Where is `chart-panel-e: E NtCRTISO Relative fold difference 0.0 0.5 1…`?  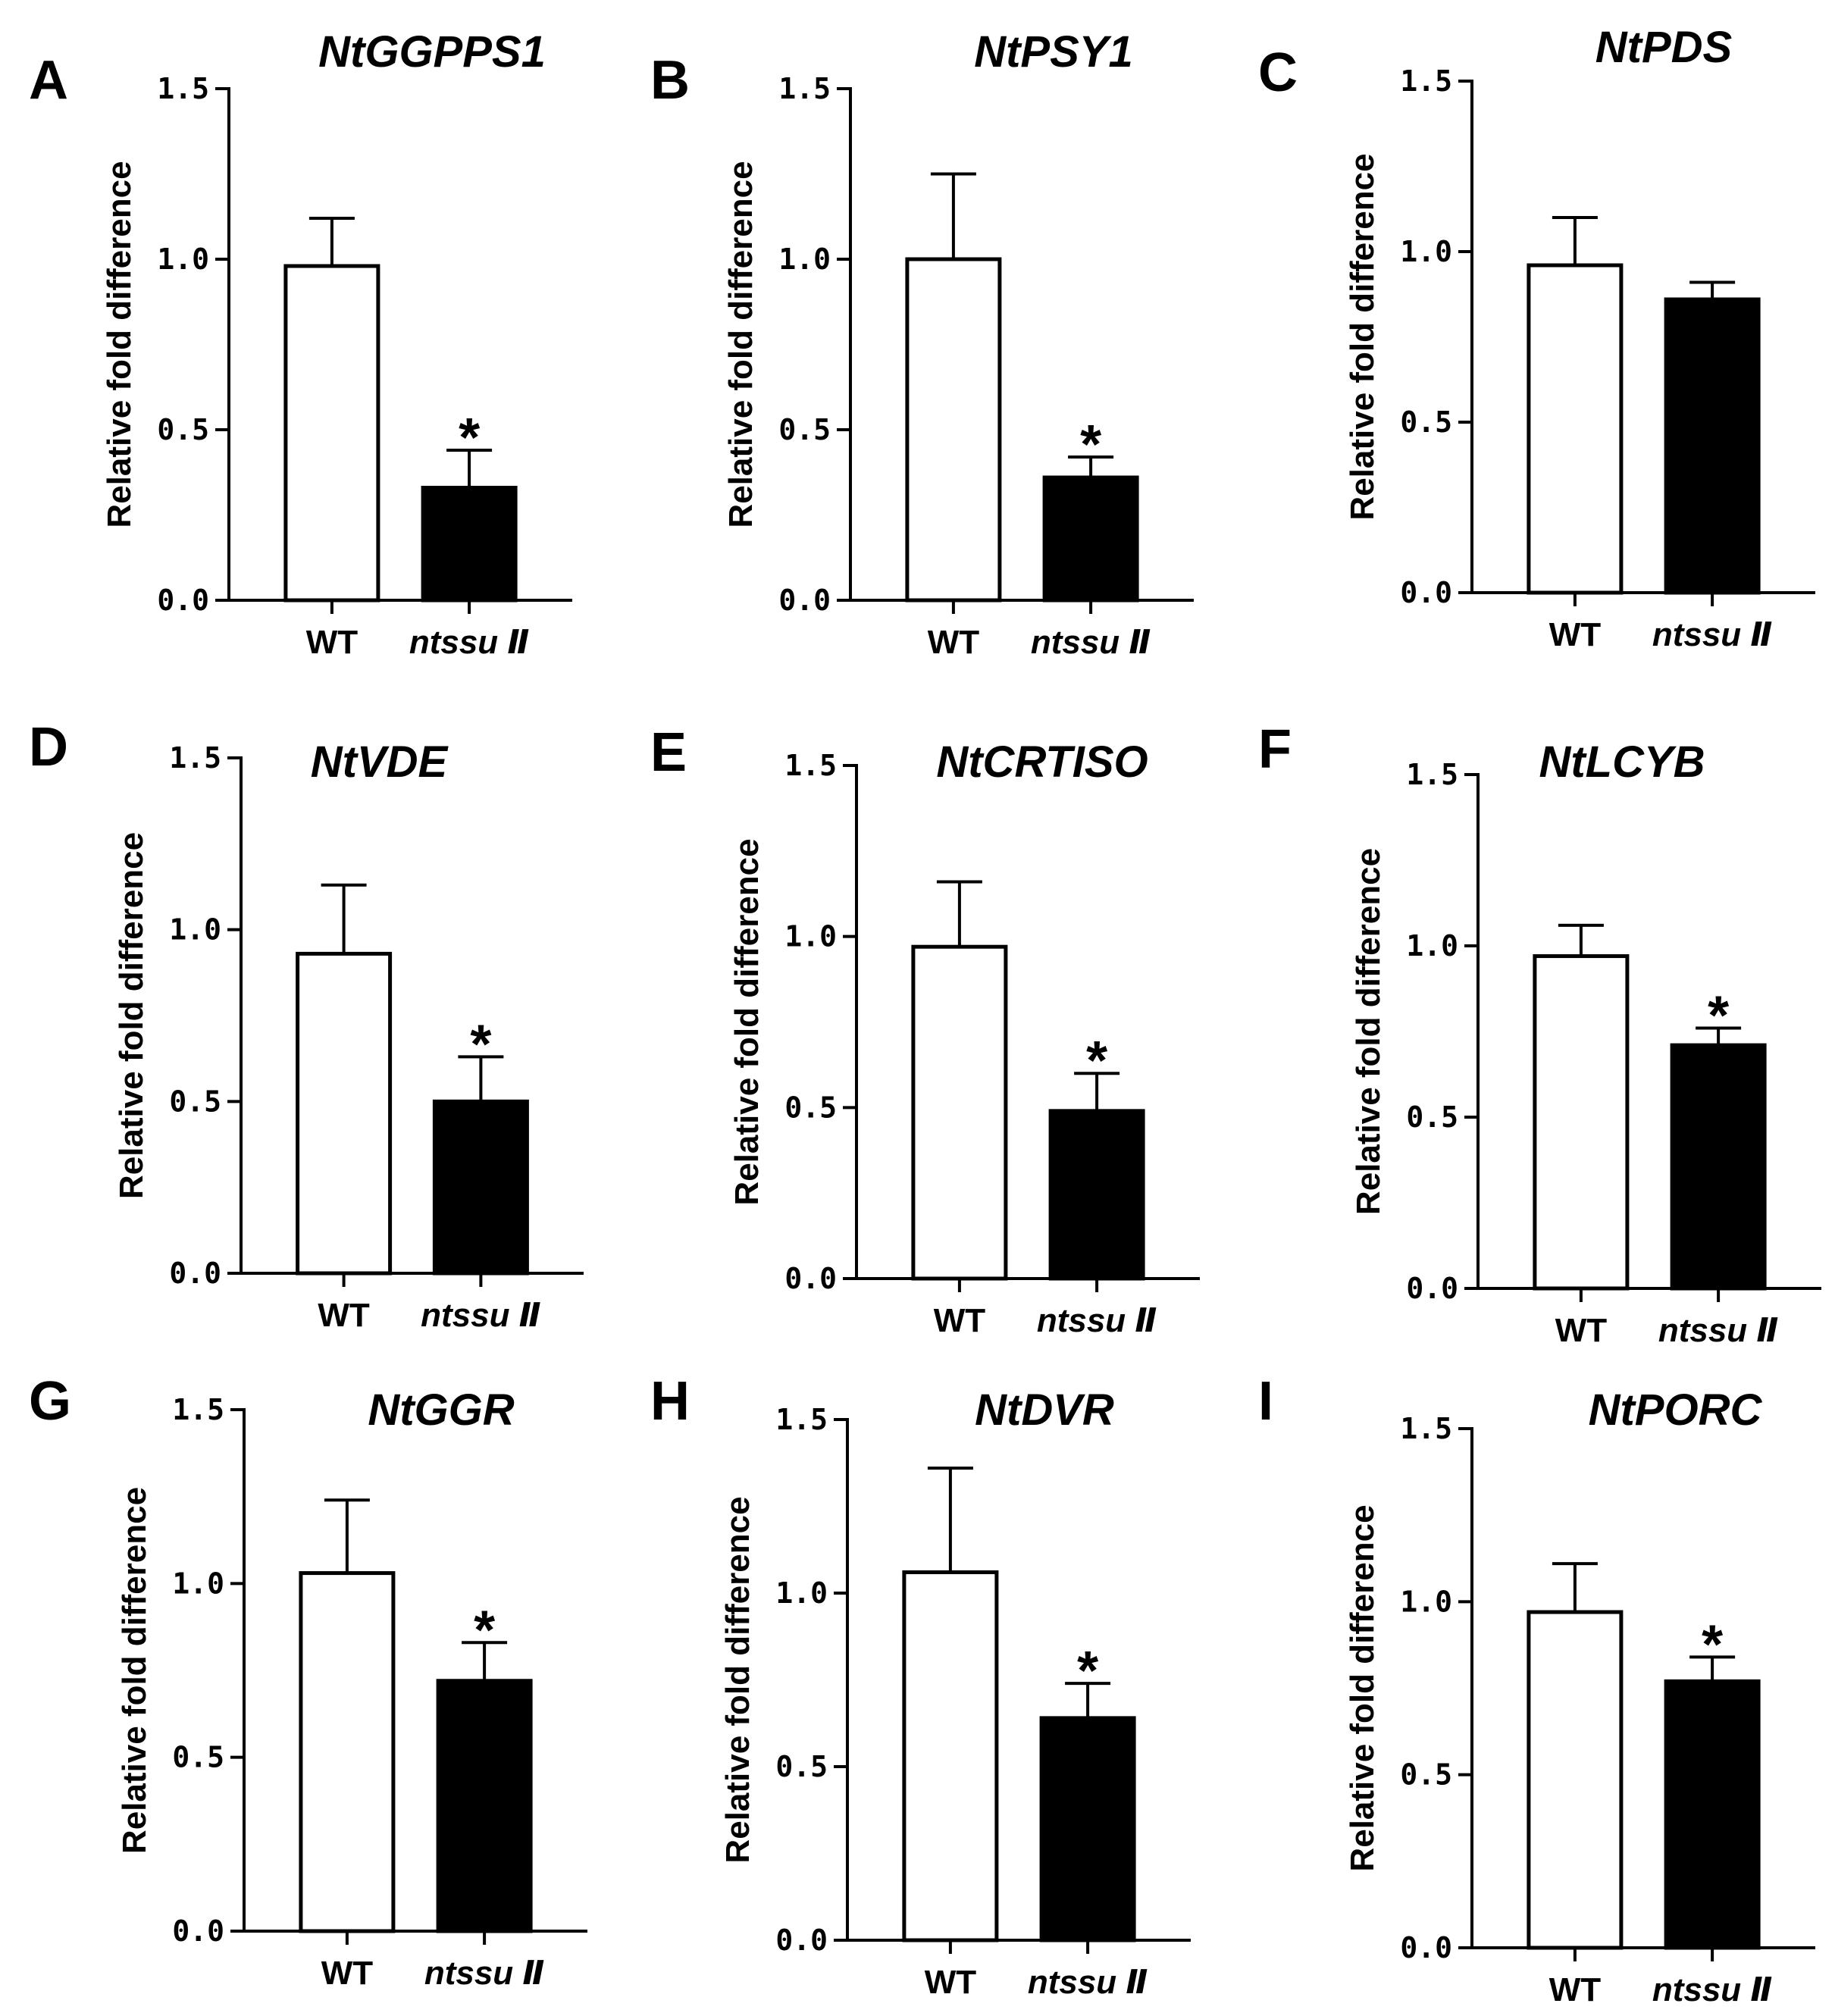
chart-panel-e: E NtCRTISO Relative fold difference 0.0 0.5 1… is located at coordinates (925, 1030).